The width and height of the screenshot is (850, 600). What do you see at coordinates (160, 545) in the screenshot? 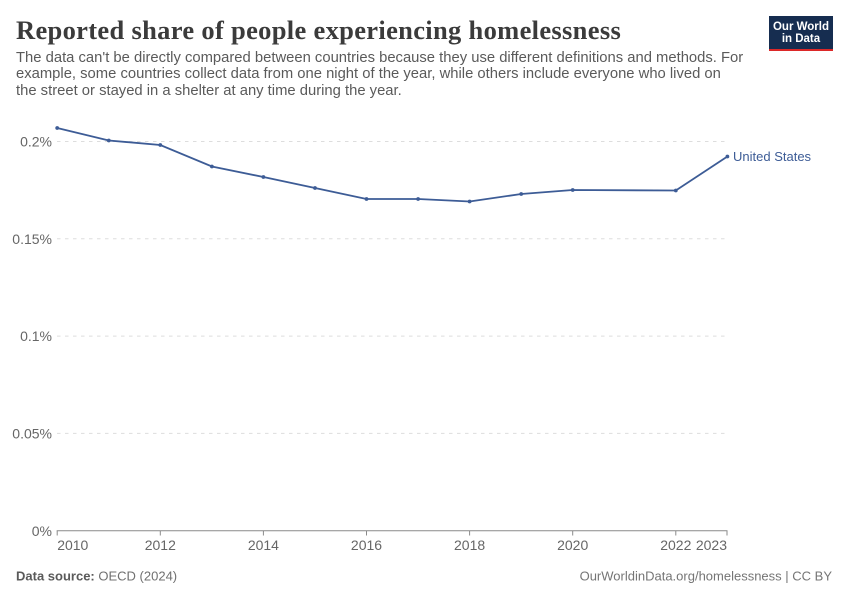
I see `svg-text: 2012` at bounding box center [160, 545].